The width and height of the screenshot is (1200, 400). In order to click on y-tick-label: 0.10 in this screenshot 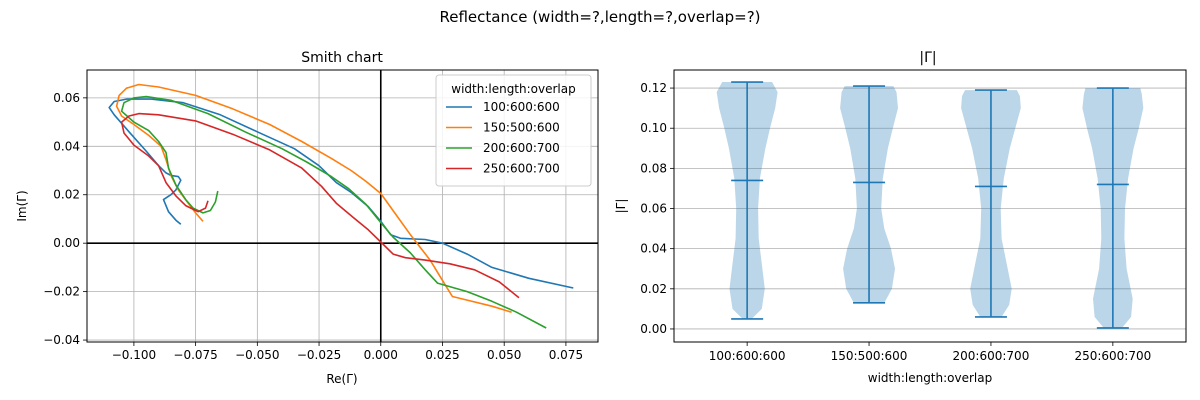, I will do `click(653, 128)`.